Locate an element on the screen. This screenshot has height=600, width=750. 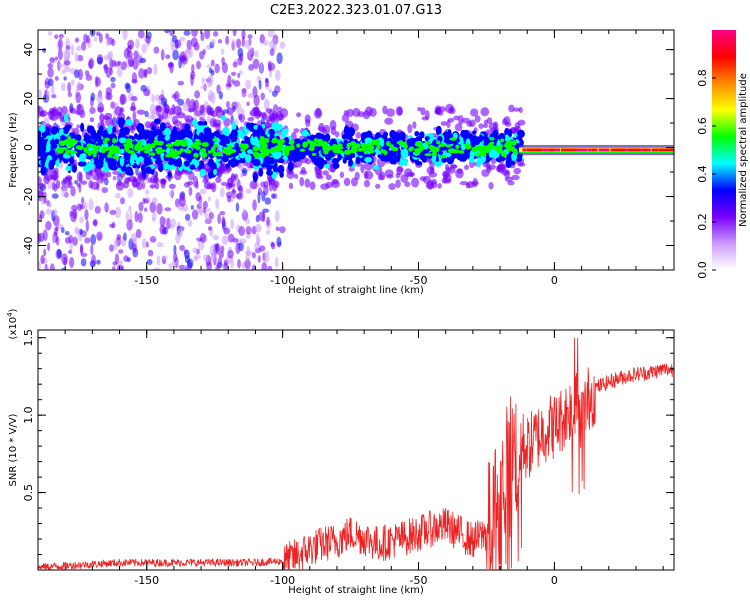
x-tick-label: -150 is located at coordinates (146, 580).